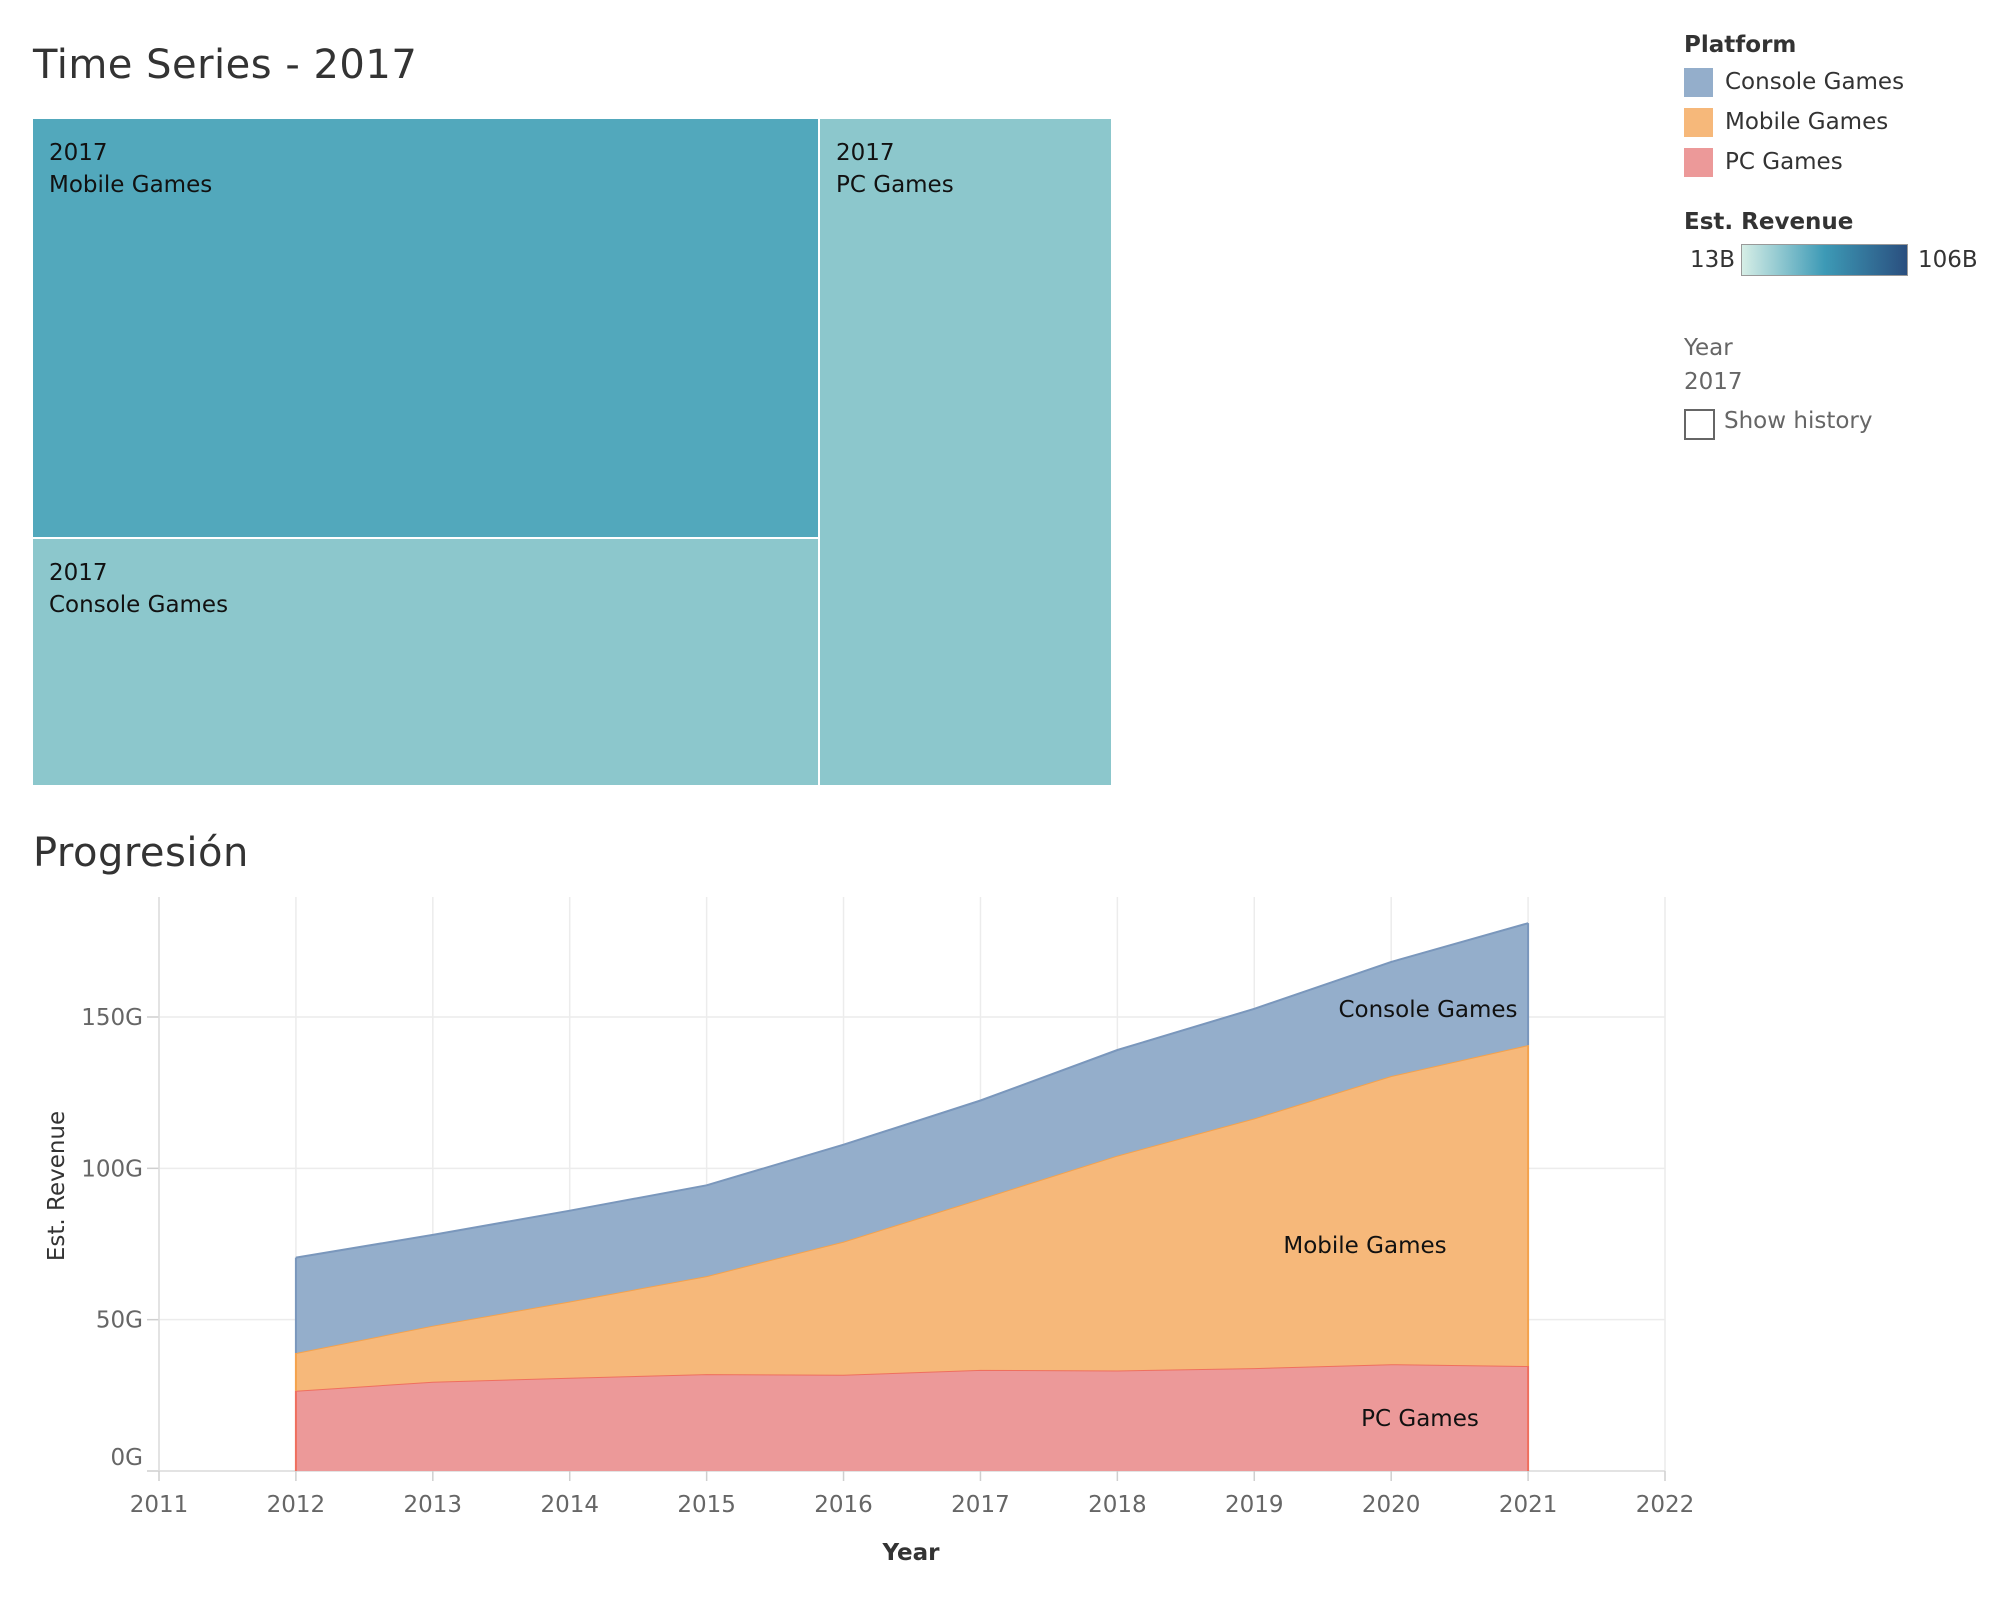  What do you see at coordinates (1665, 1505) in the screenshot?
I see `x-tick-label: 2022` at bounding box center [1665, 1505].